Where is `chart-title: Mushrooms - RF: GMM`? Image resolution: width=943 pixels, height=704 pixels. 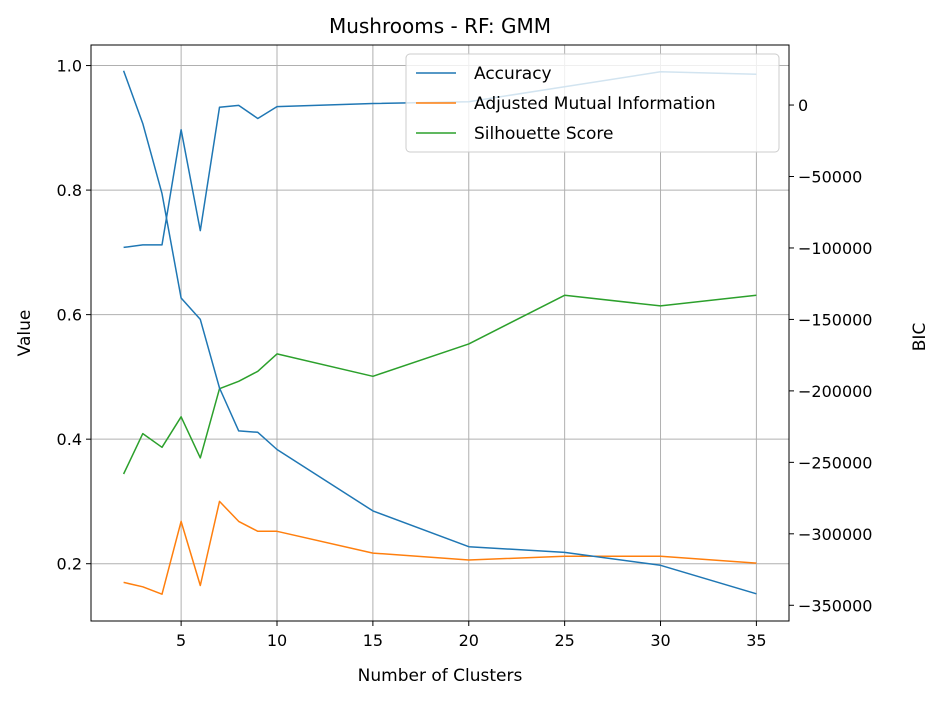
chart-title: Mushrooms - RF: GMM is located at coordinates (440, 26).